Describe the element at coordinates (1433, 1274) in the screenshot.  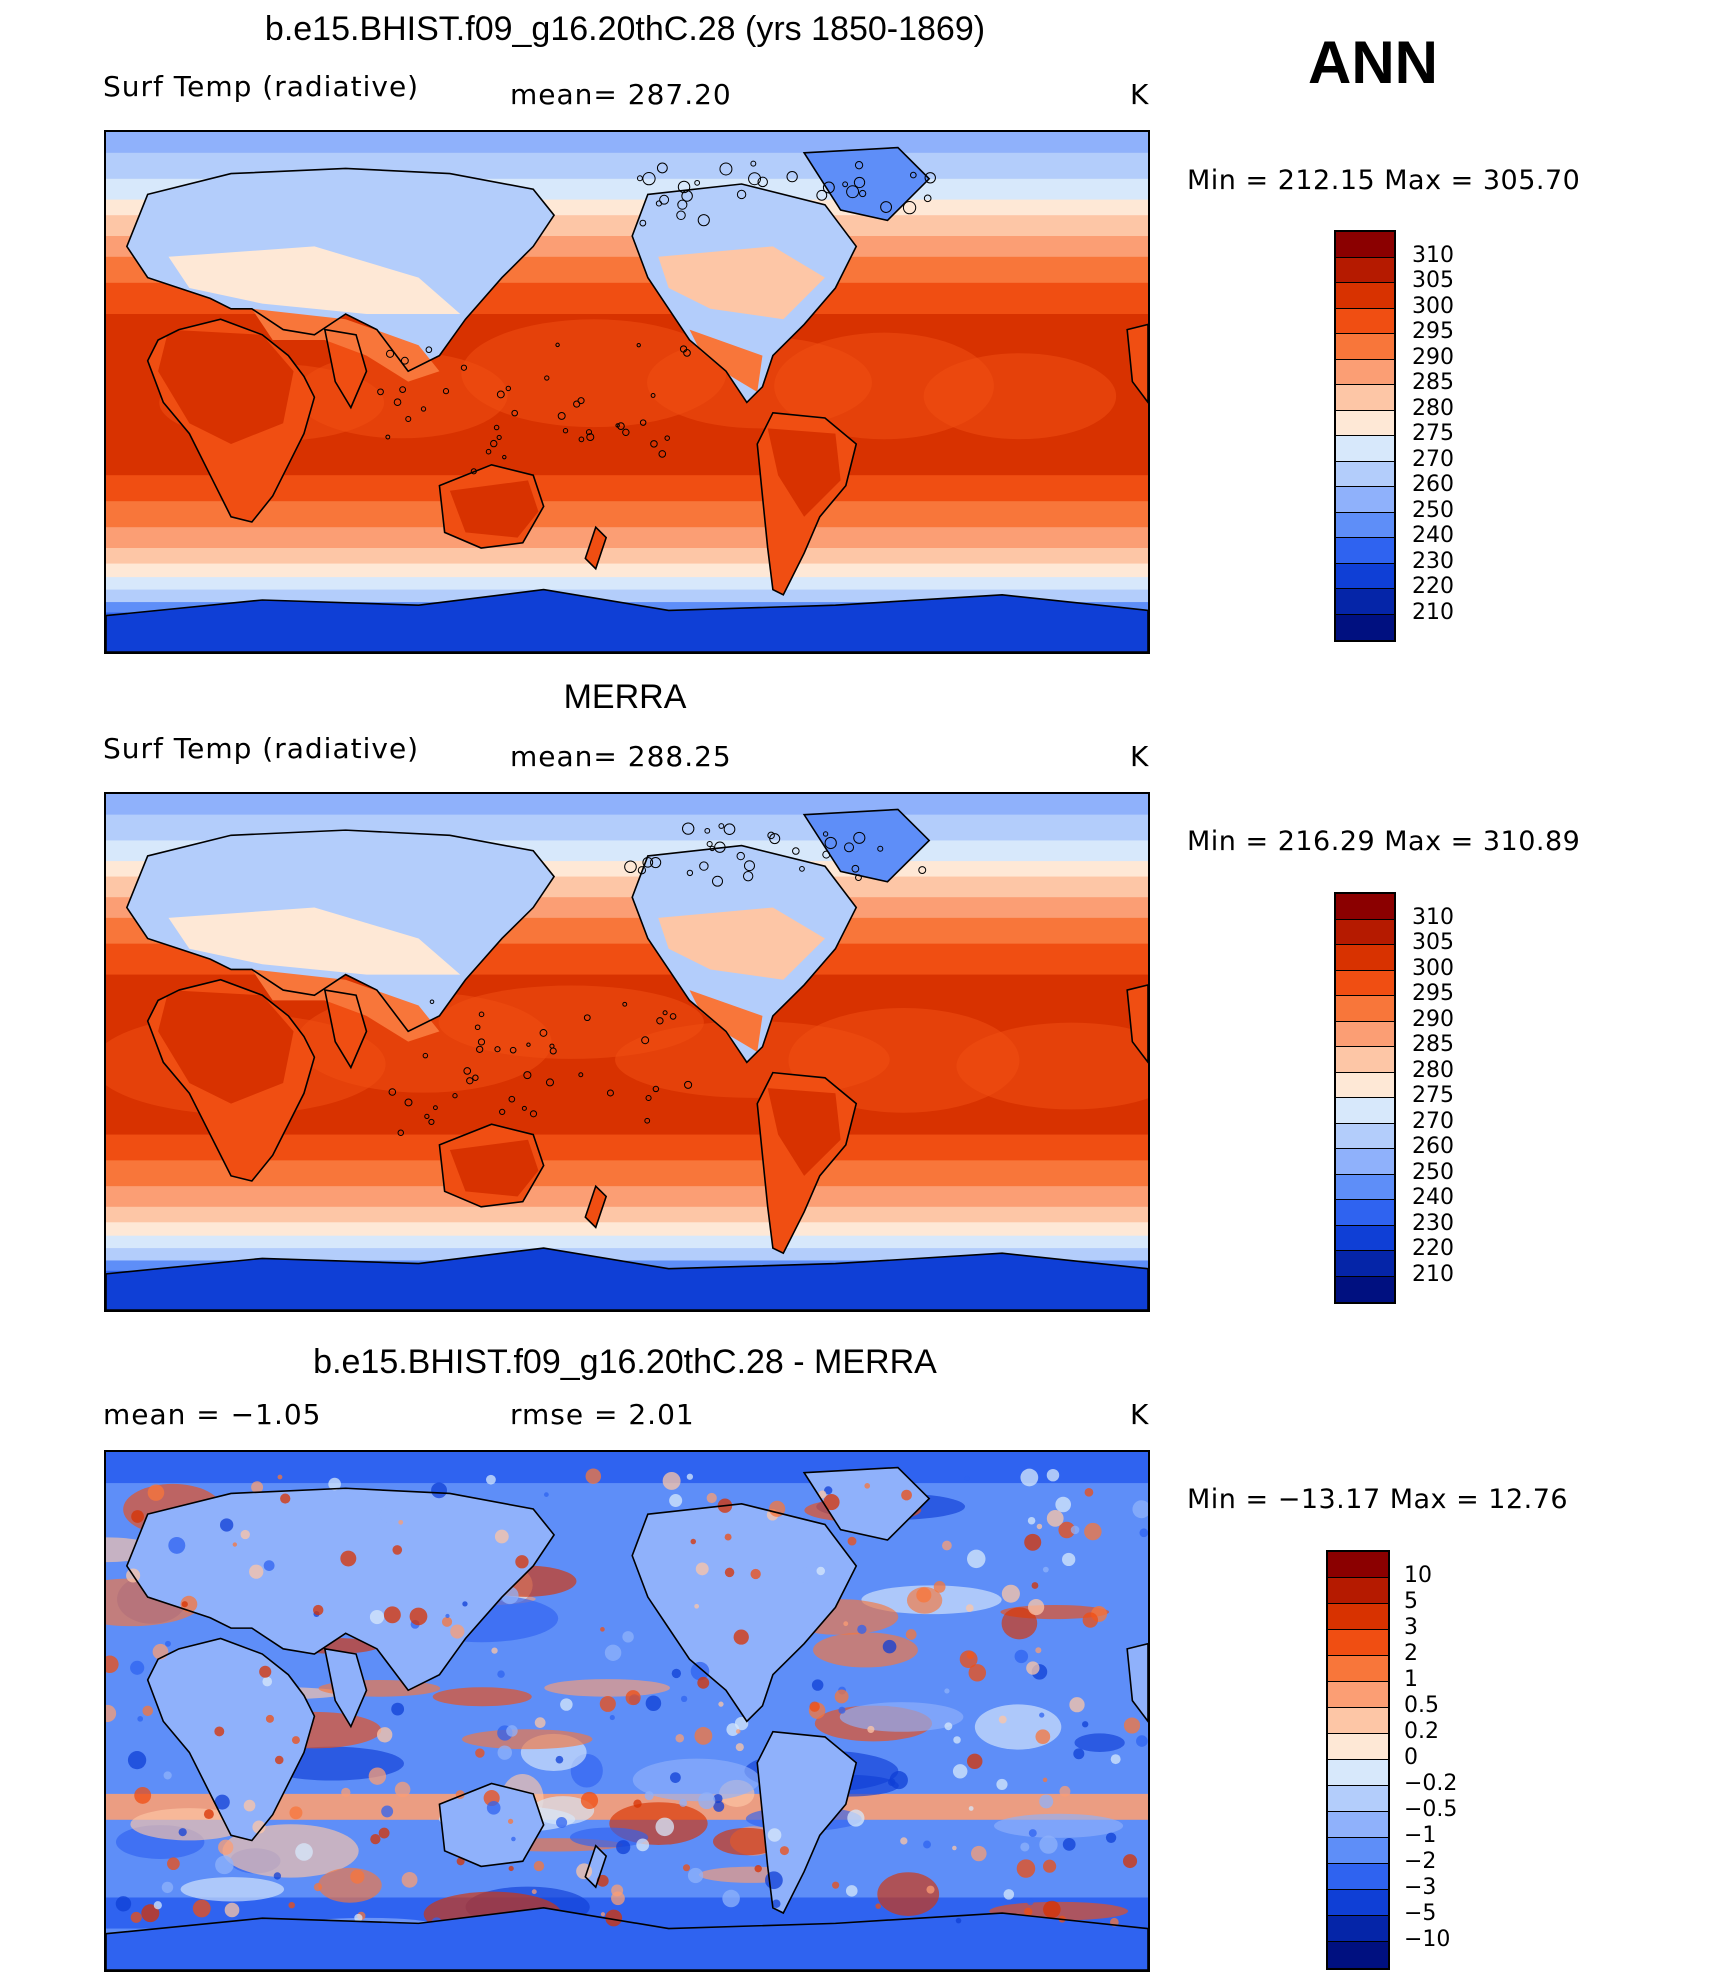
I see `panel2-colorbar-tick-label: 210` at that location.